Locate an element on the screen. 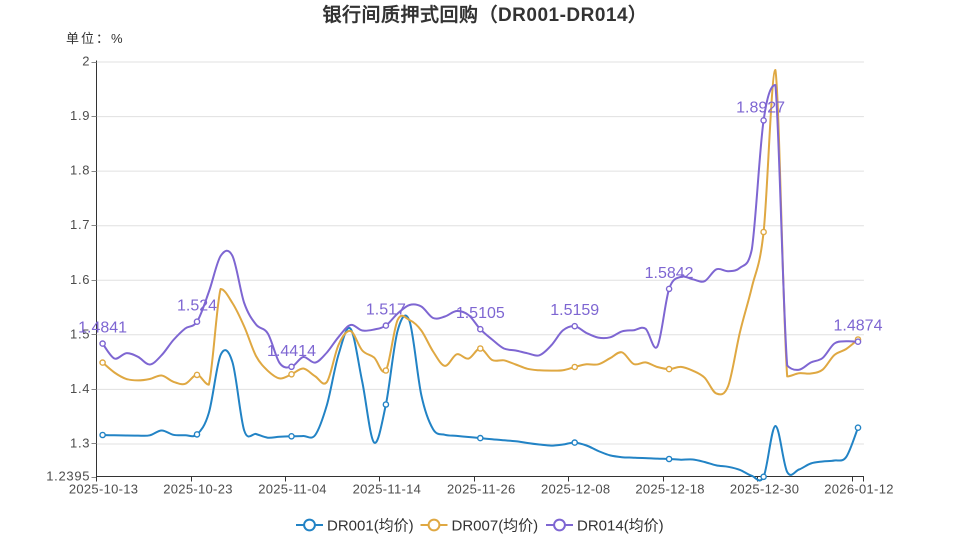 The image size is (959, 544). svg-text: 1.5159 is located at coordinates (574, 310).